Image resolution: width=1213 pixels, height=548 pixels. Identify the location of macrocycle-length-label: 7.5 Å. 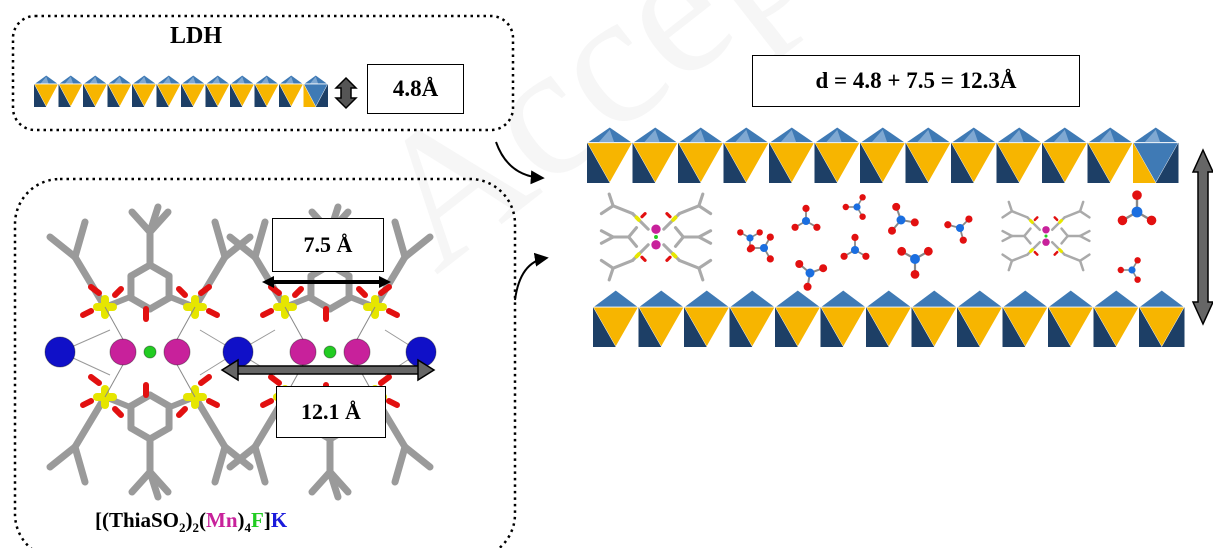
(328, 245).